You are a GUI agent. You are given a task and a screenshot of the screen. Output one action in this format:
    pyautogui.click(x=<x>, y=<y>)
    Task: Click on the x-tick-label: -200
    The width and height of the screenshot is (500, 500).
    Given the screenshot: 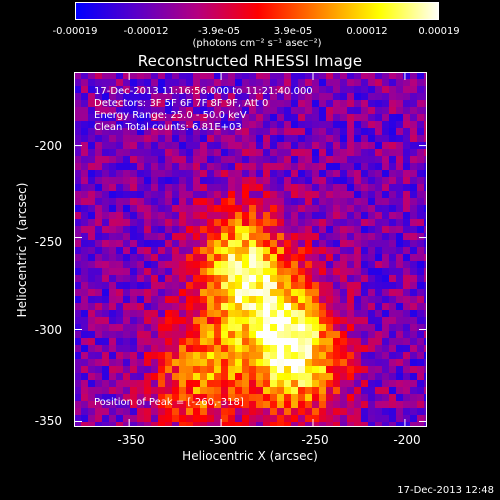 What is the action you would take?
    pyautogui.click(x=407, y=440)
    